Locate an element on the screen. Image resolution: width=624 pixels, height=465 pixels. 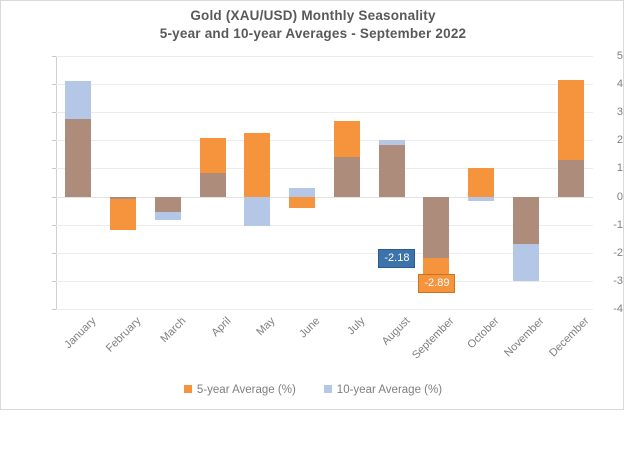
y-tick-label: -1 is located at coordinates (618, 224).